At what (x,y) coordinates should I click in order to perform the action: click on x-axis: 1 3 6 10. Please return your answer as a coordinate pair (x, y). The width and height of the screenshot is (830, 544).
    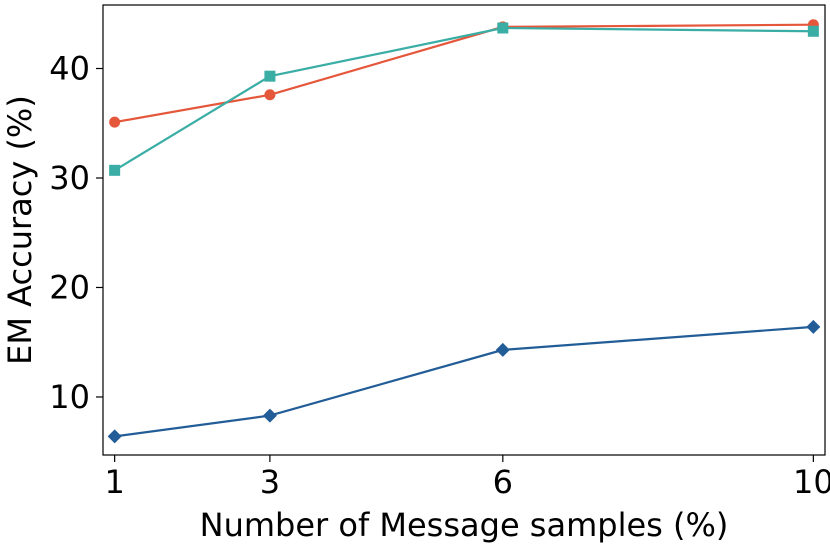
    Looking at the image, I should click on (467, 478).